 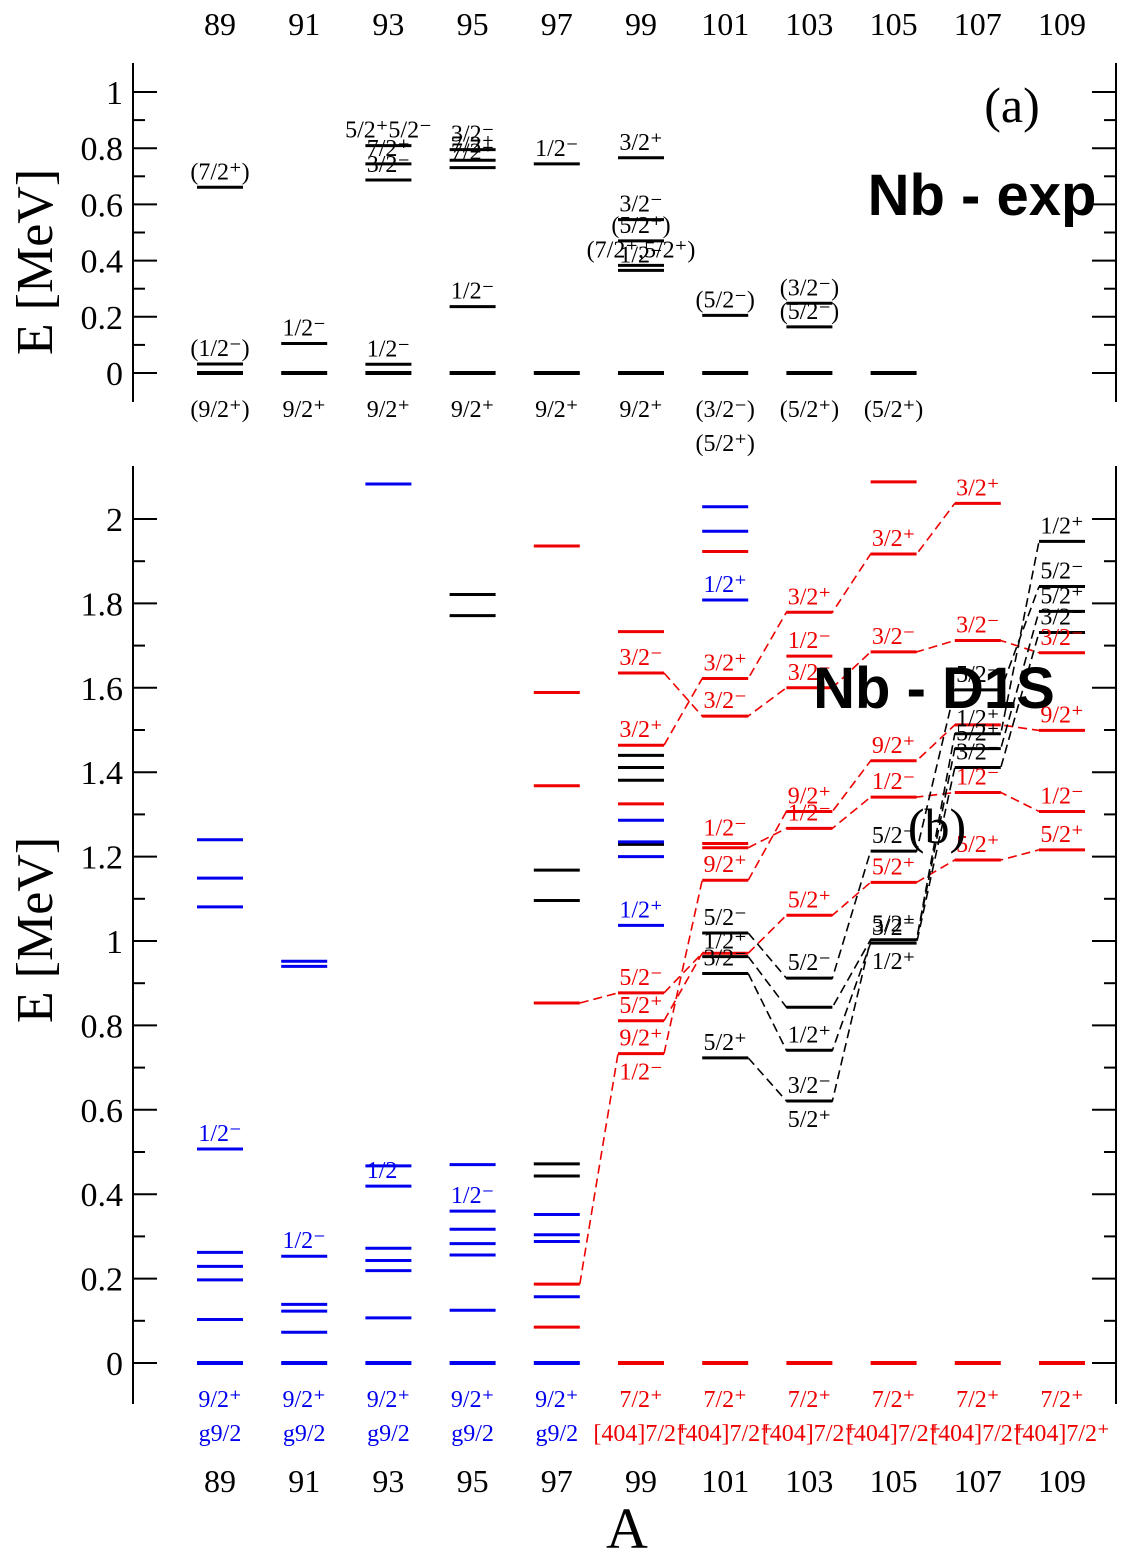 I want to click on panel-a-y-axis-label: E [MeV], so click(x=35, y=262).